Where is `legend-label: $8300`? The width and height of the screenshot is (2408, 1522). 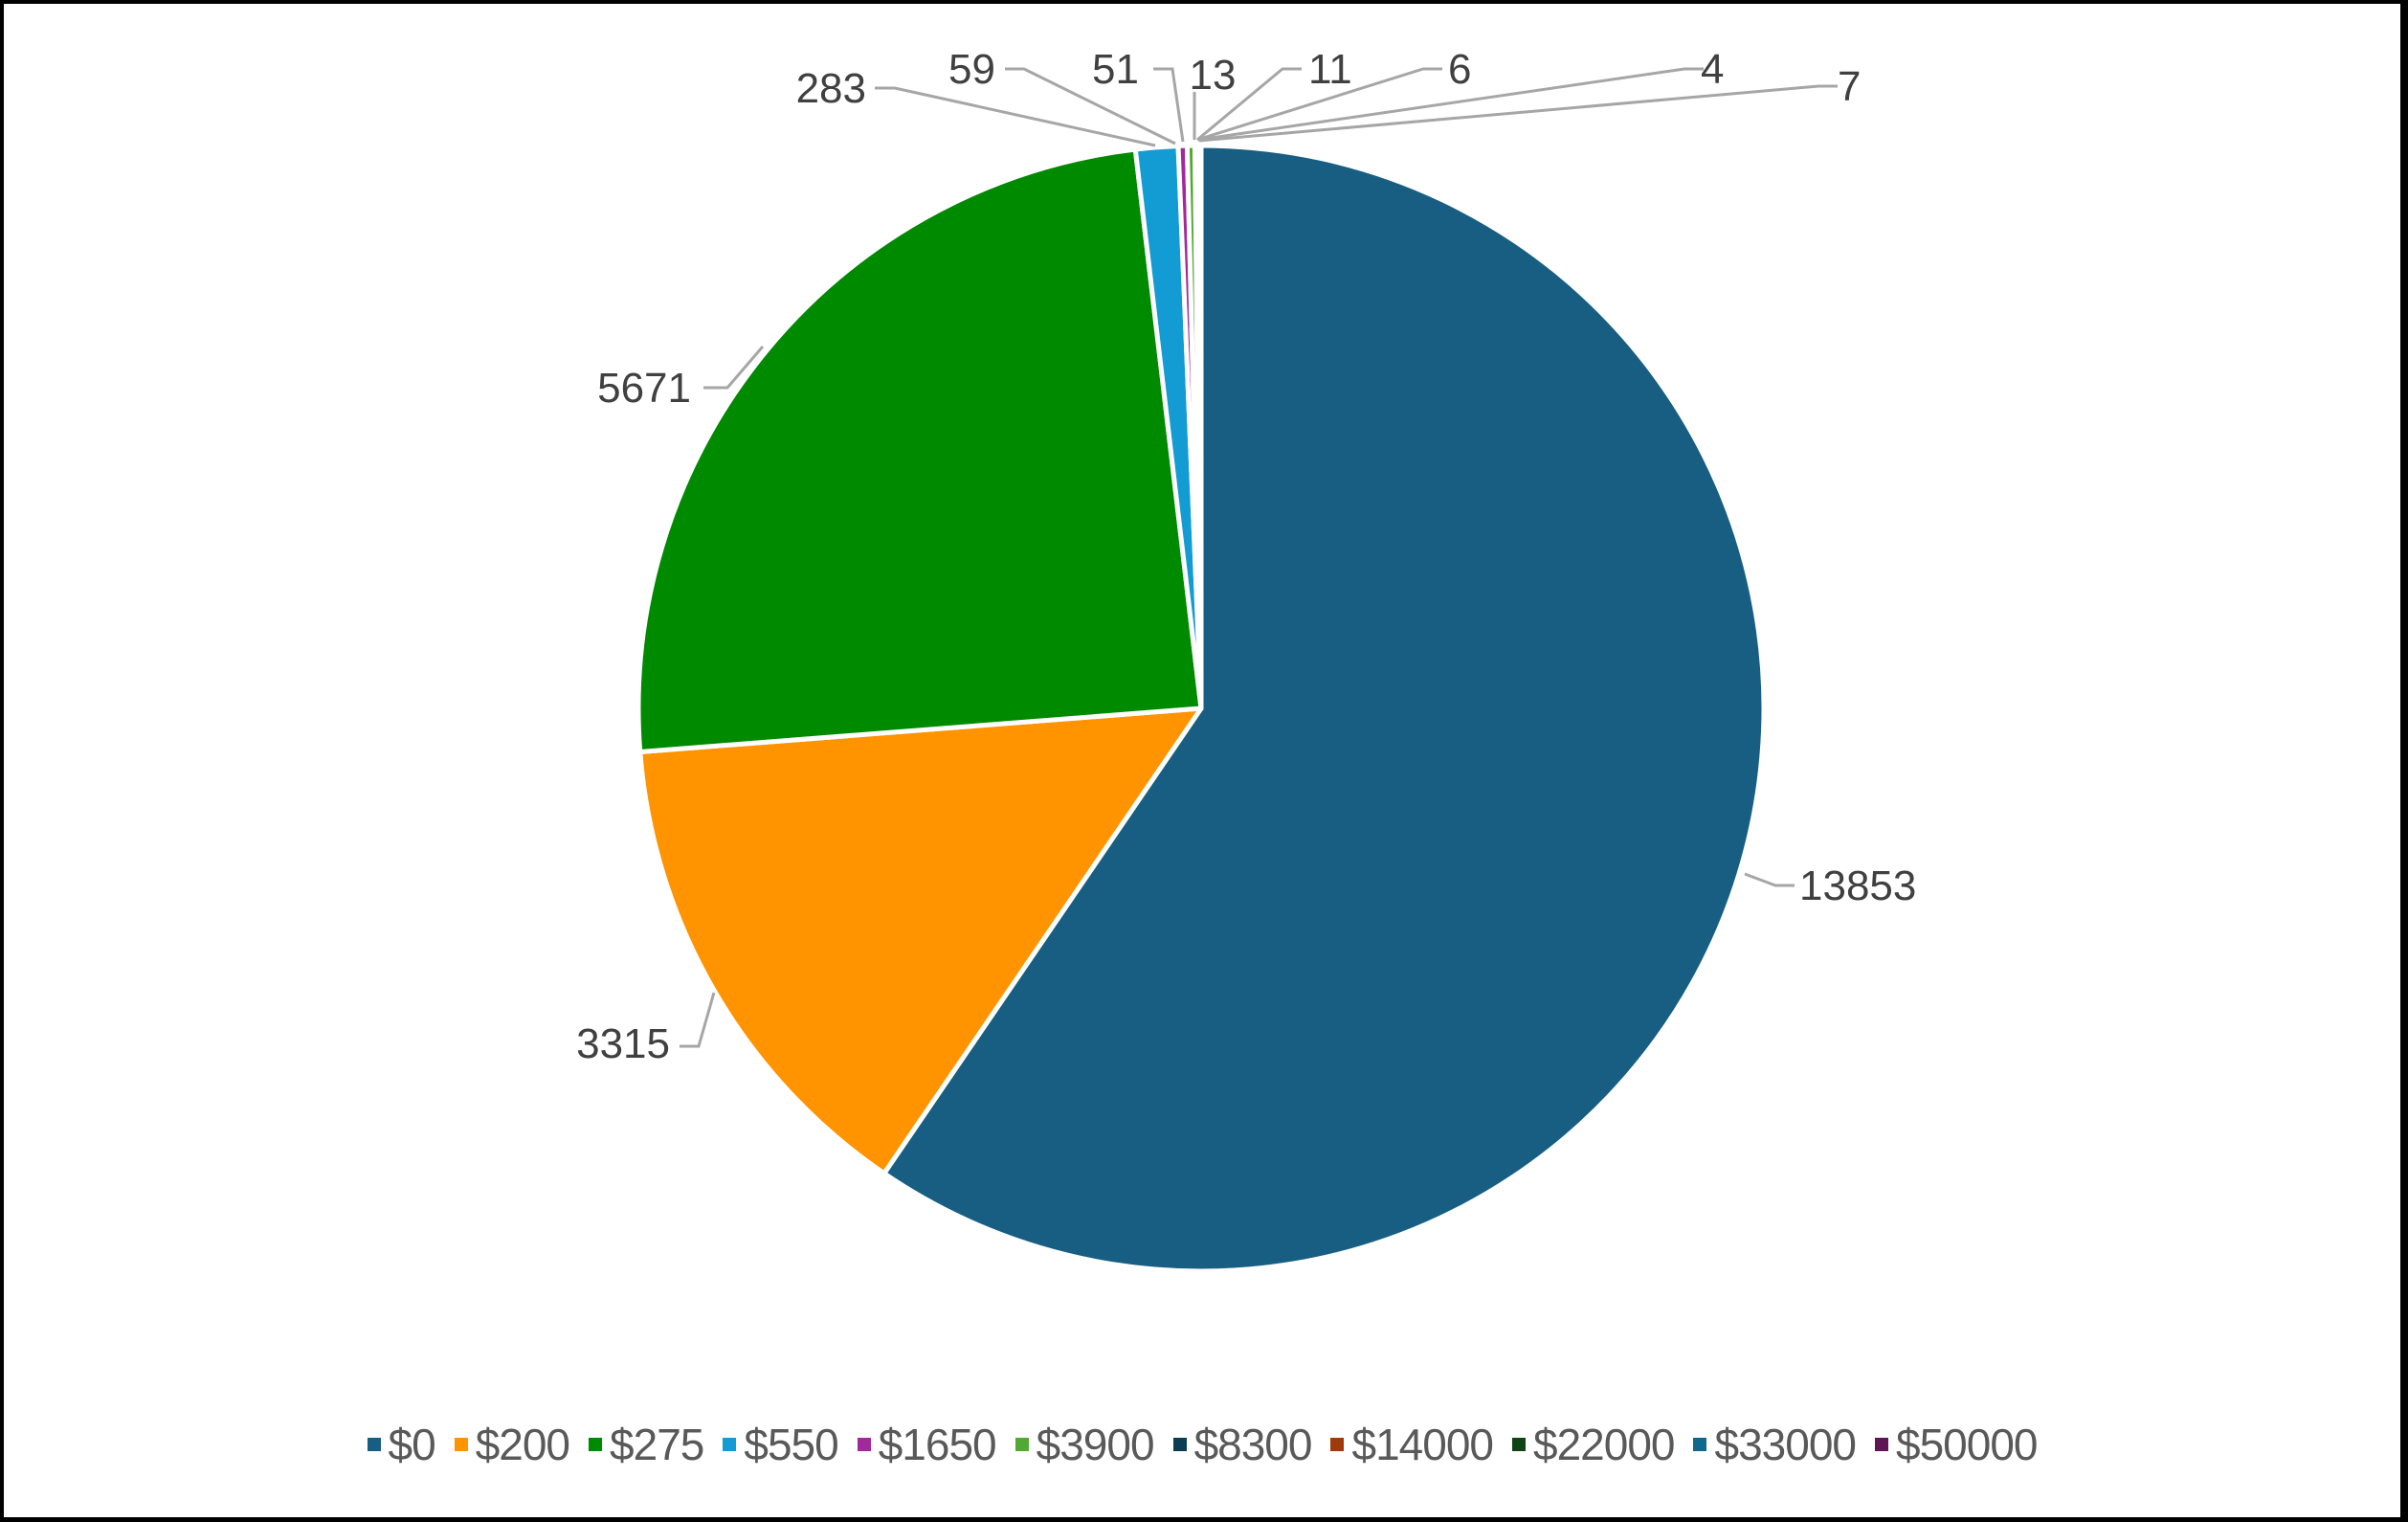 legend-label: $8300 is located at coordinates (1253, 1445).